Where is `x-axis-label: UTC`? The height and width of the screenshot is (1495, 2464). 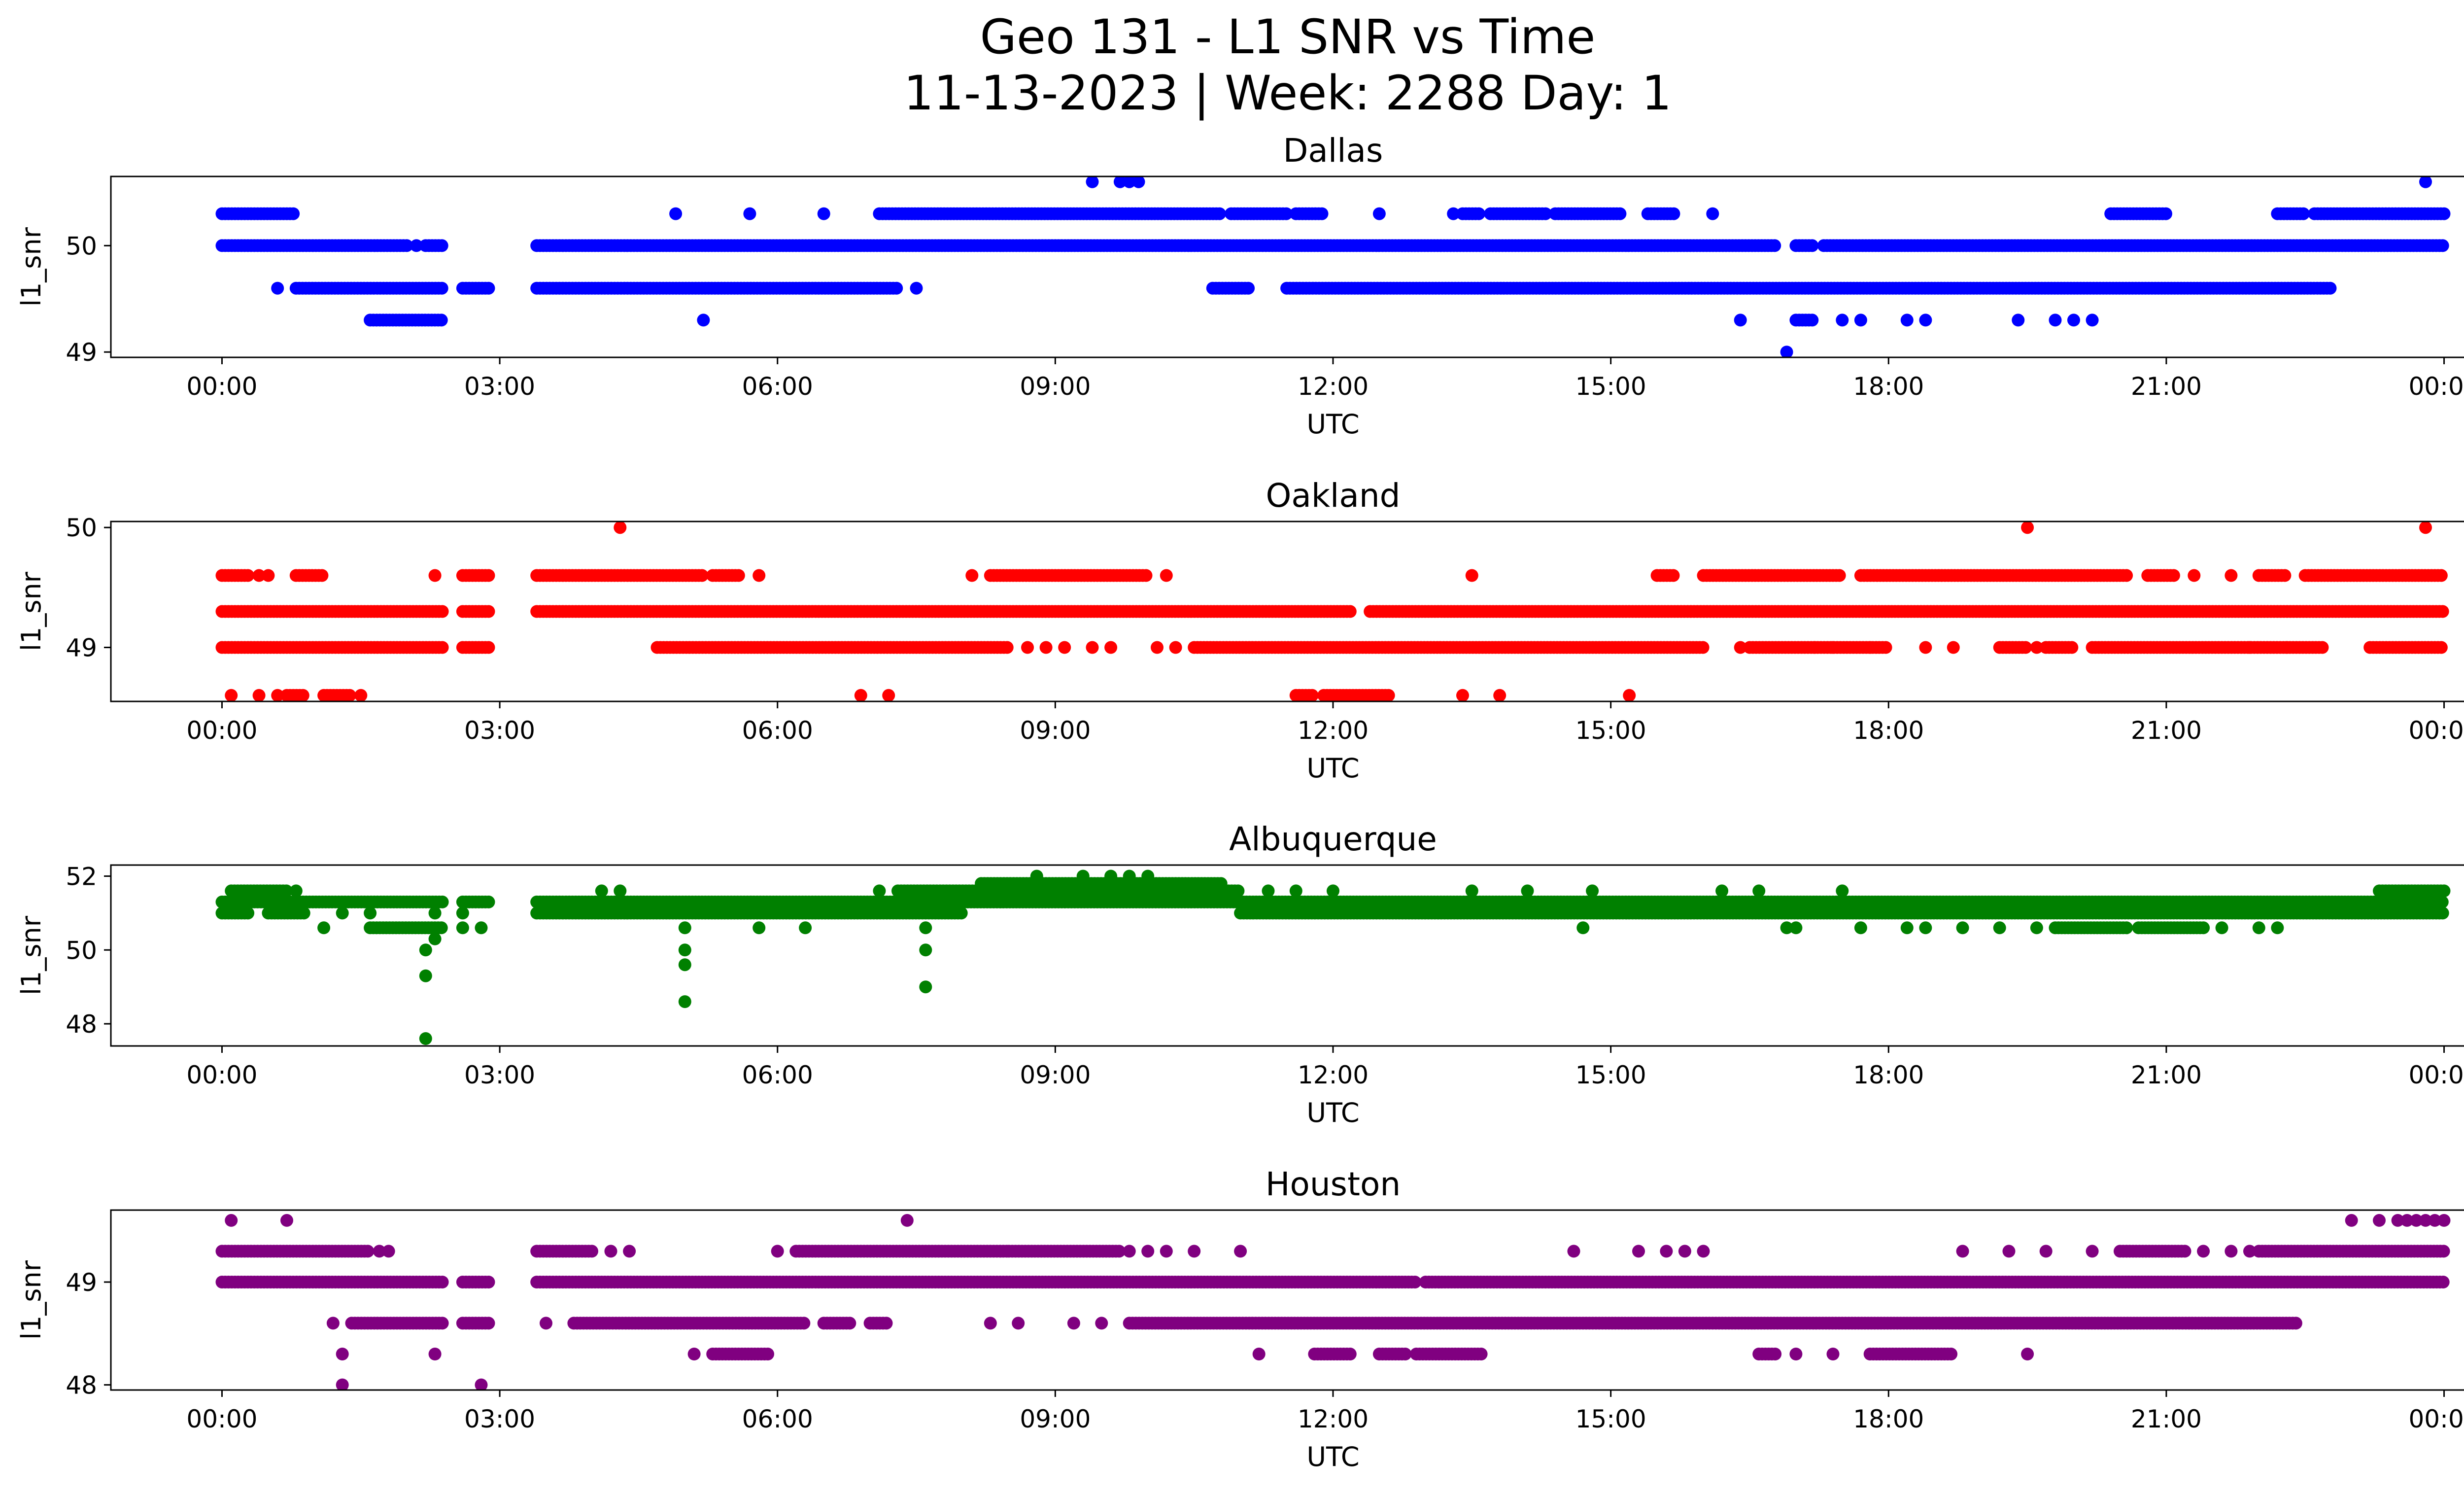 x-axis-label: UTC is located at coordinates (1332, 1112).